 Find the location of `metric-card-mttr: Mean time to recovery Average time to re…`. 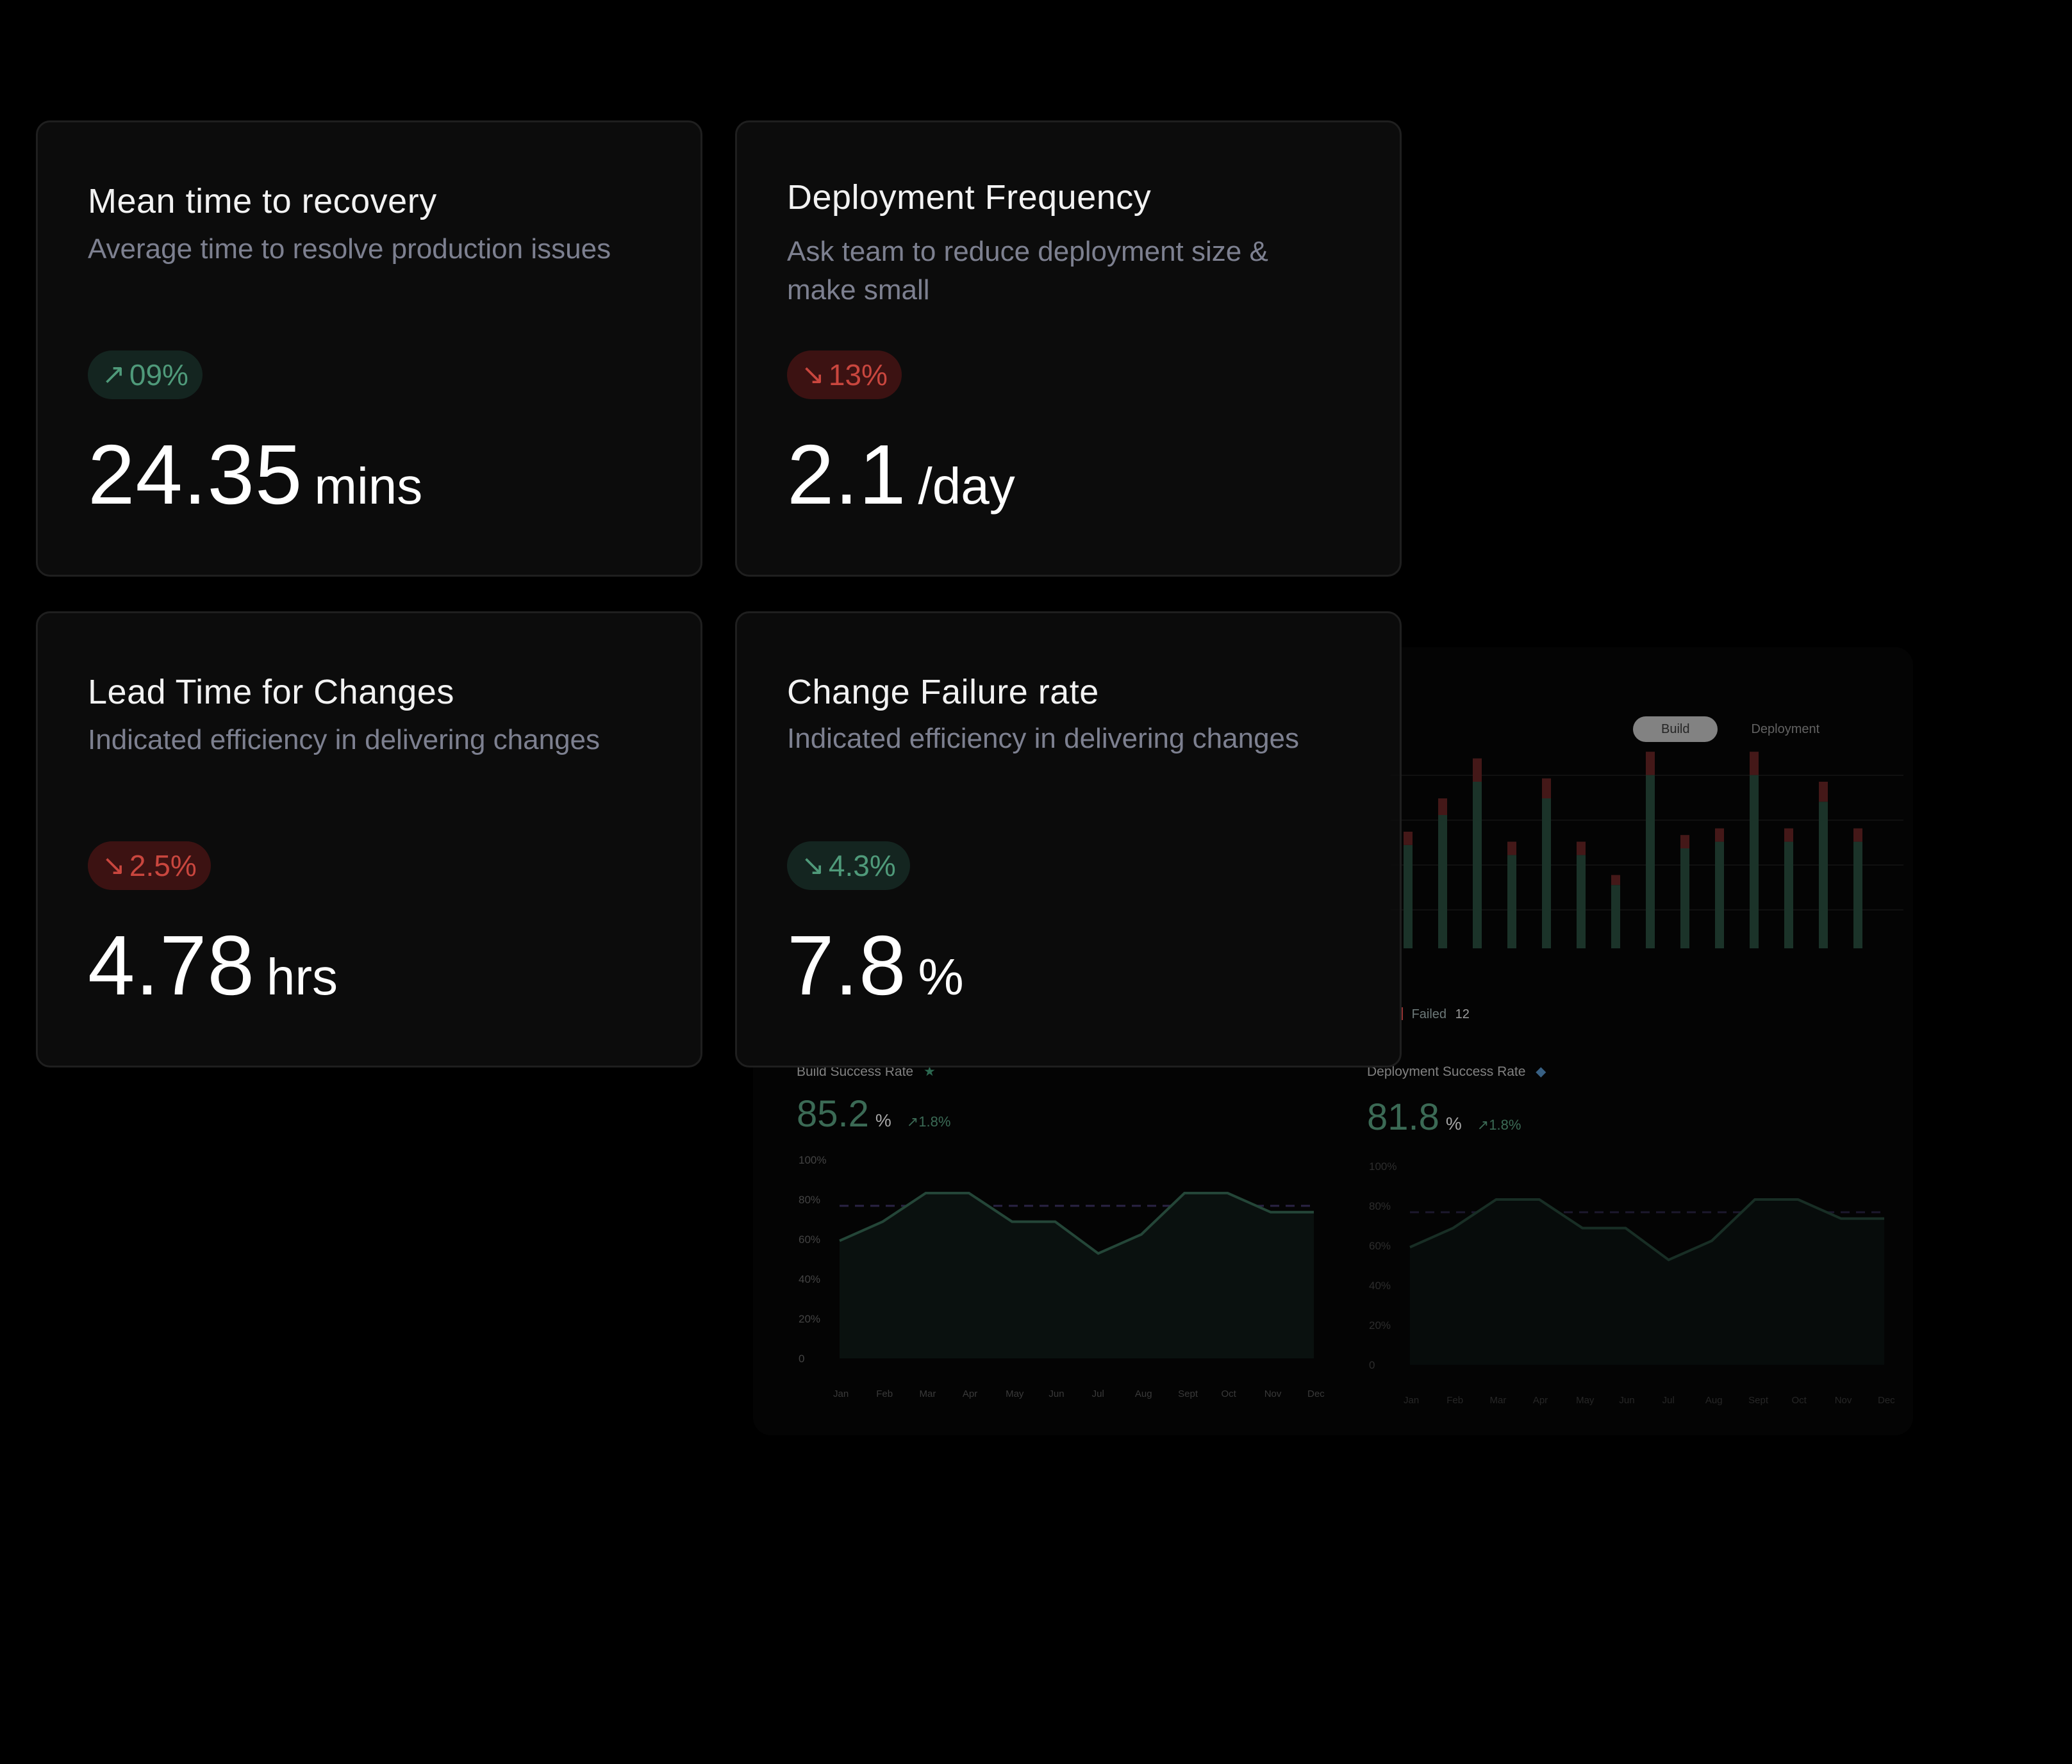

metric-card-mttr: Mean time to recovery Average time to re… is located at coordinates (369, 348).